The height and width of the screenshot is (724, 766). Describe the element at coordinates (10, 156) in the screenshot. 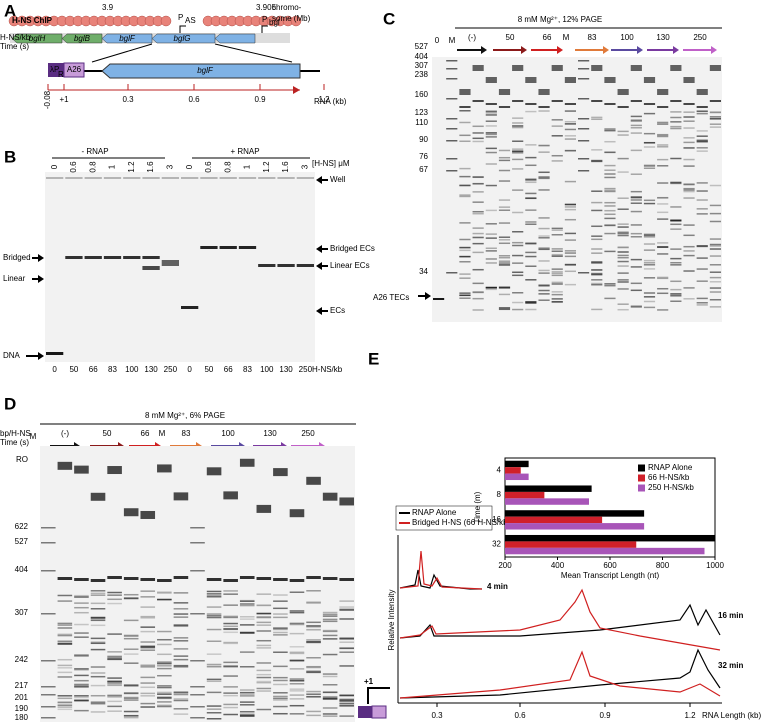

I see `panel-label: B` at that location.